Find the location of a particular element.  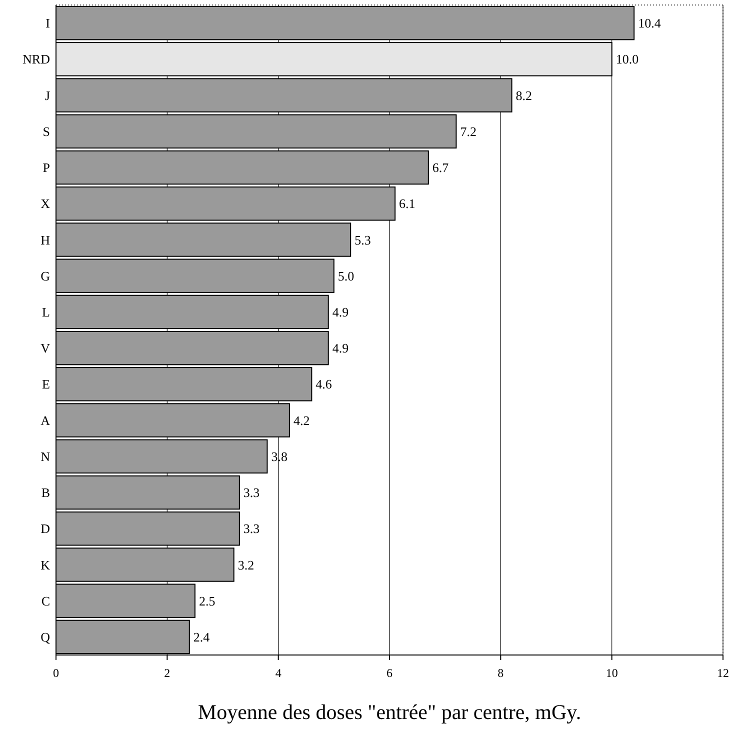

x-tick-label: 12 is located at coordinates (723, 673).